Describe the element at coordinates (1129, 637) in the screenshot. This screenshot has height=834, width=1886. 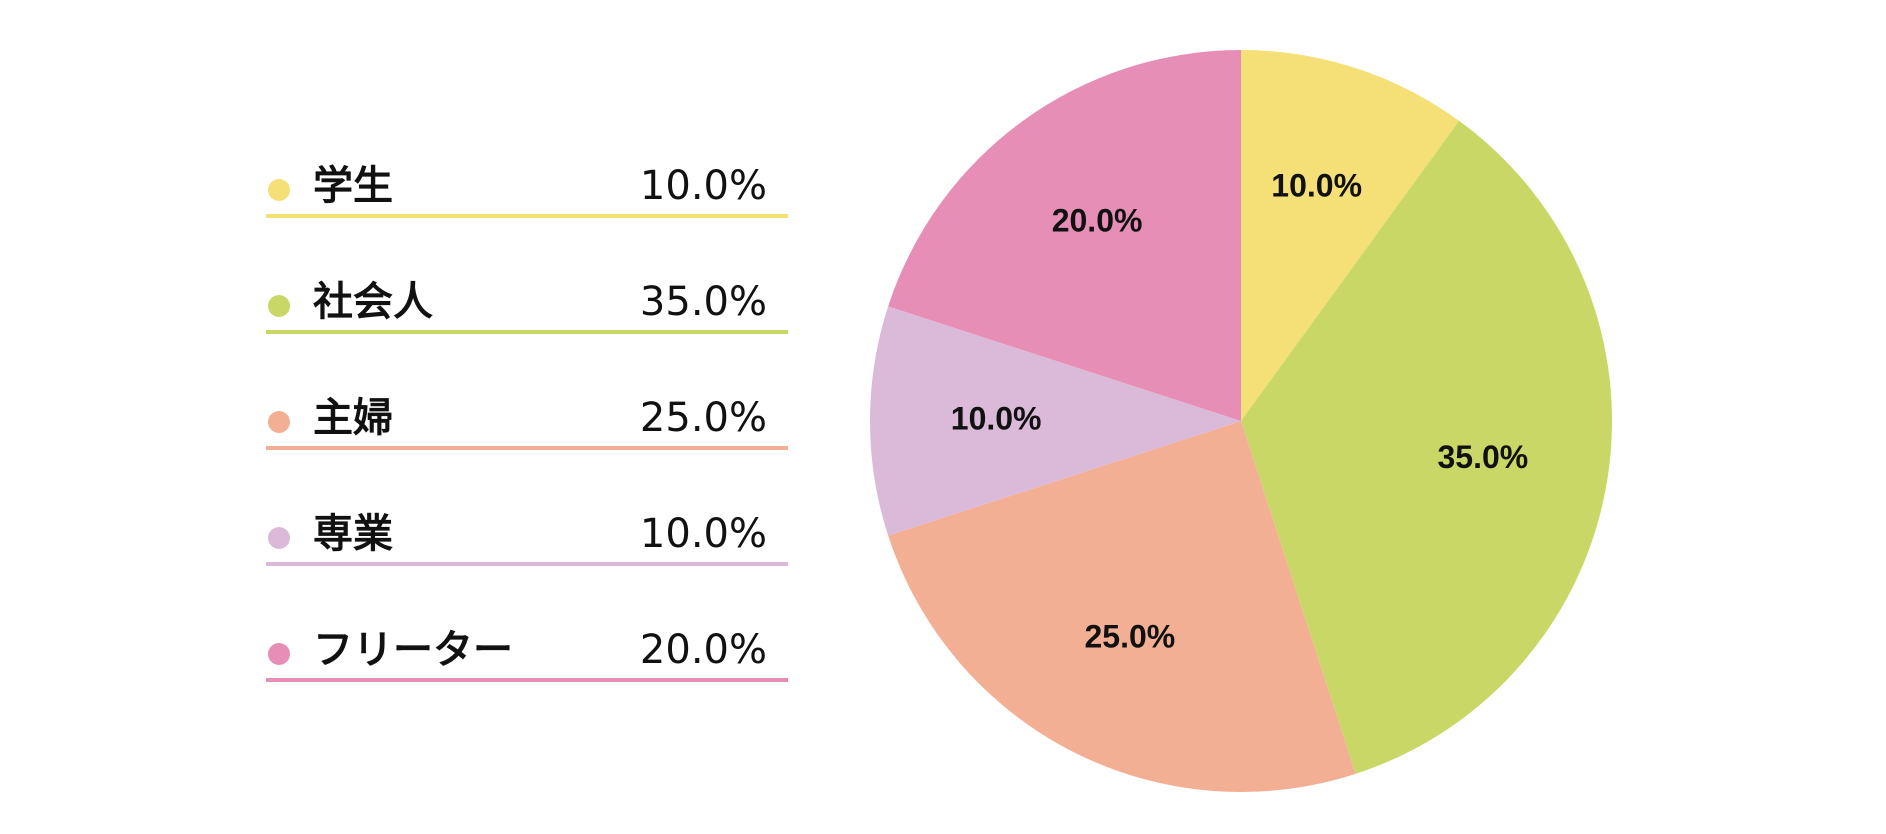
I see `slice-label: 25.0%` at that location.